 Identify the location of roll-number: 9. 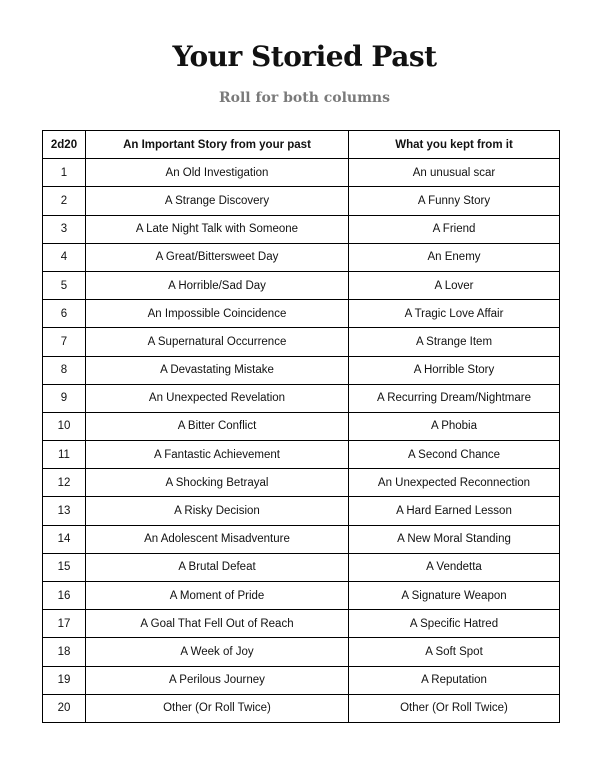
(64, 398).